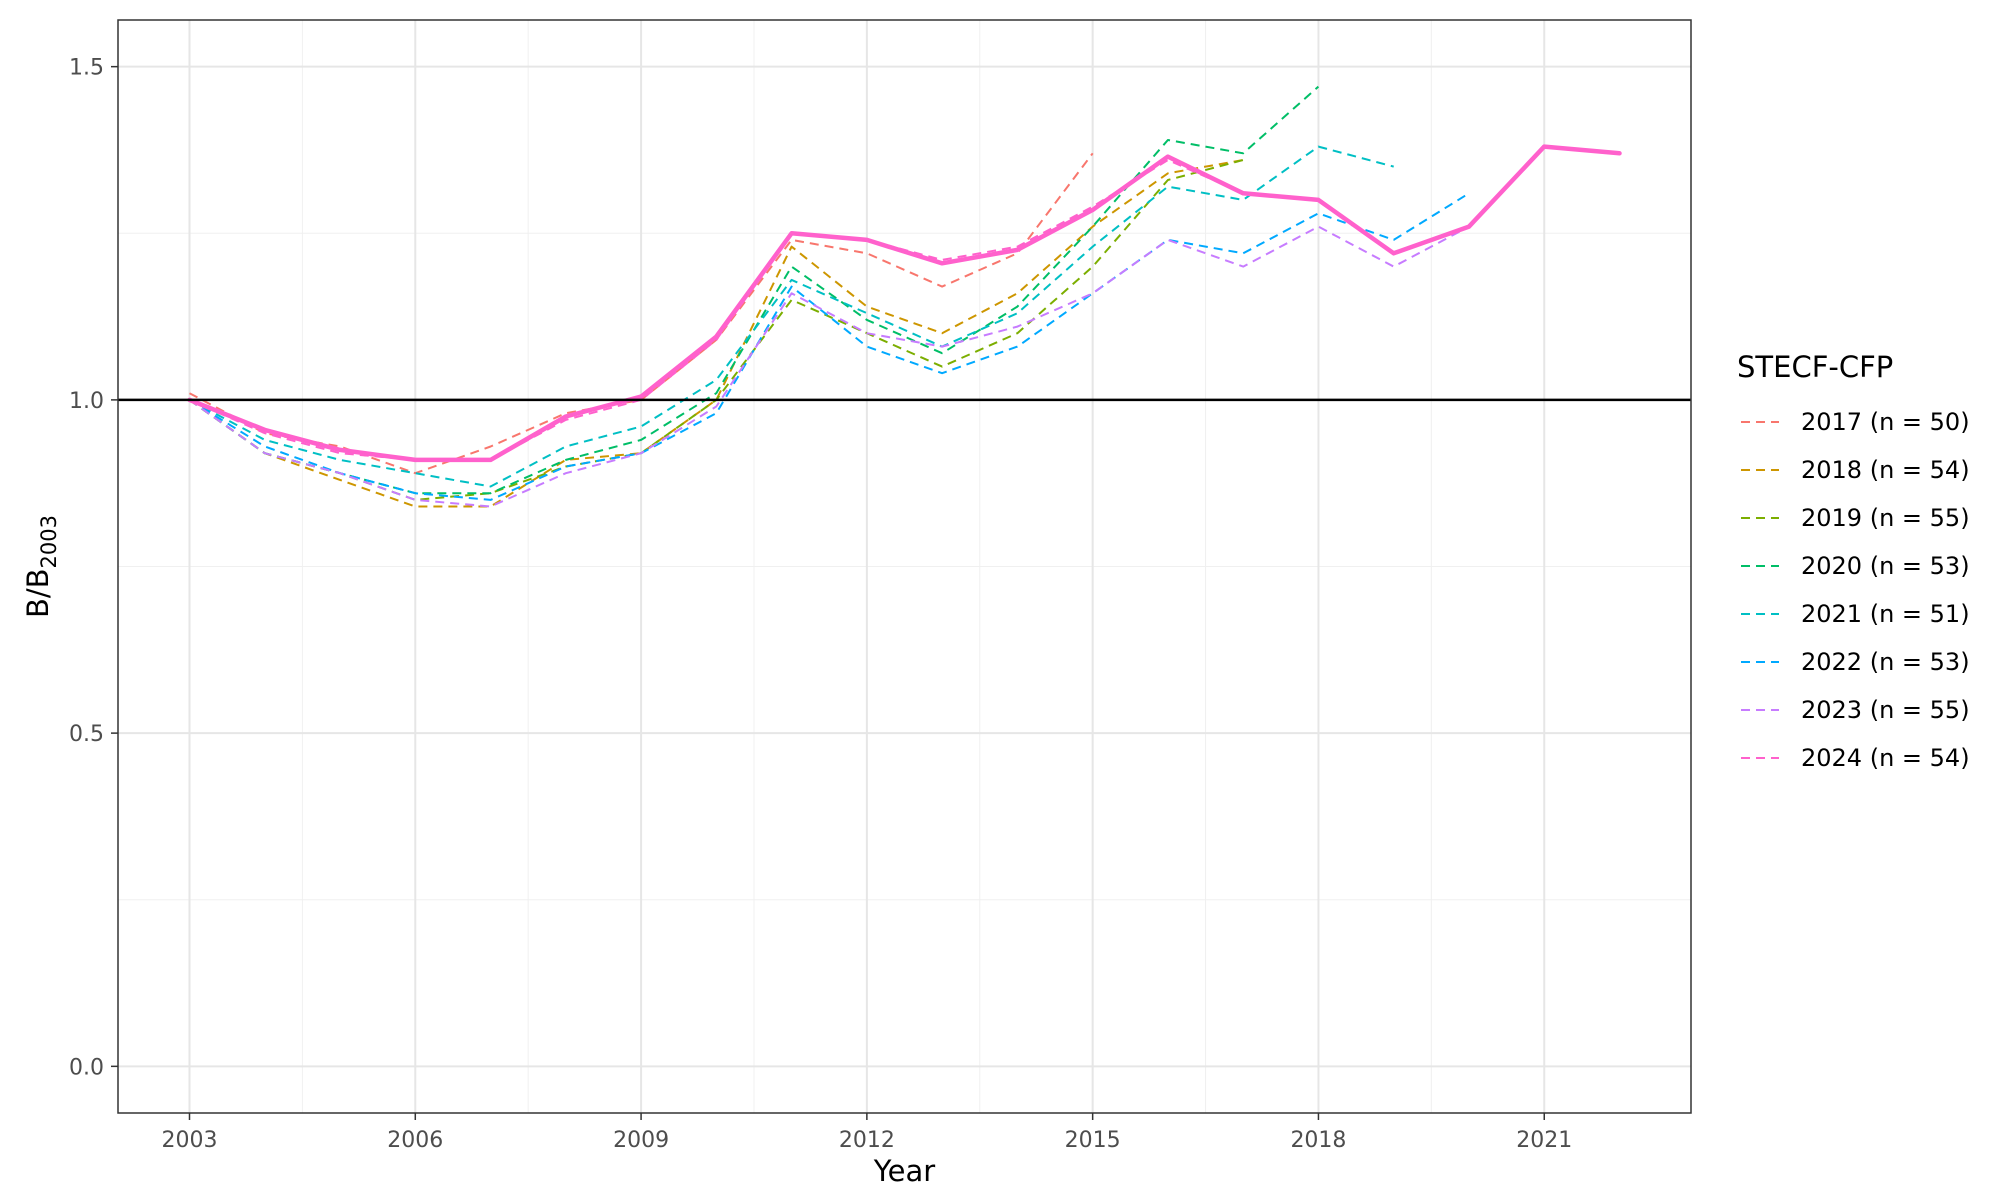 The width and height of the screenshot is (2000, 1187). I want to click on x-tick-label: 2015, so click(1093, 1140).